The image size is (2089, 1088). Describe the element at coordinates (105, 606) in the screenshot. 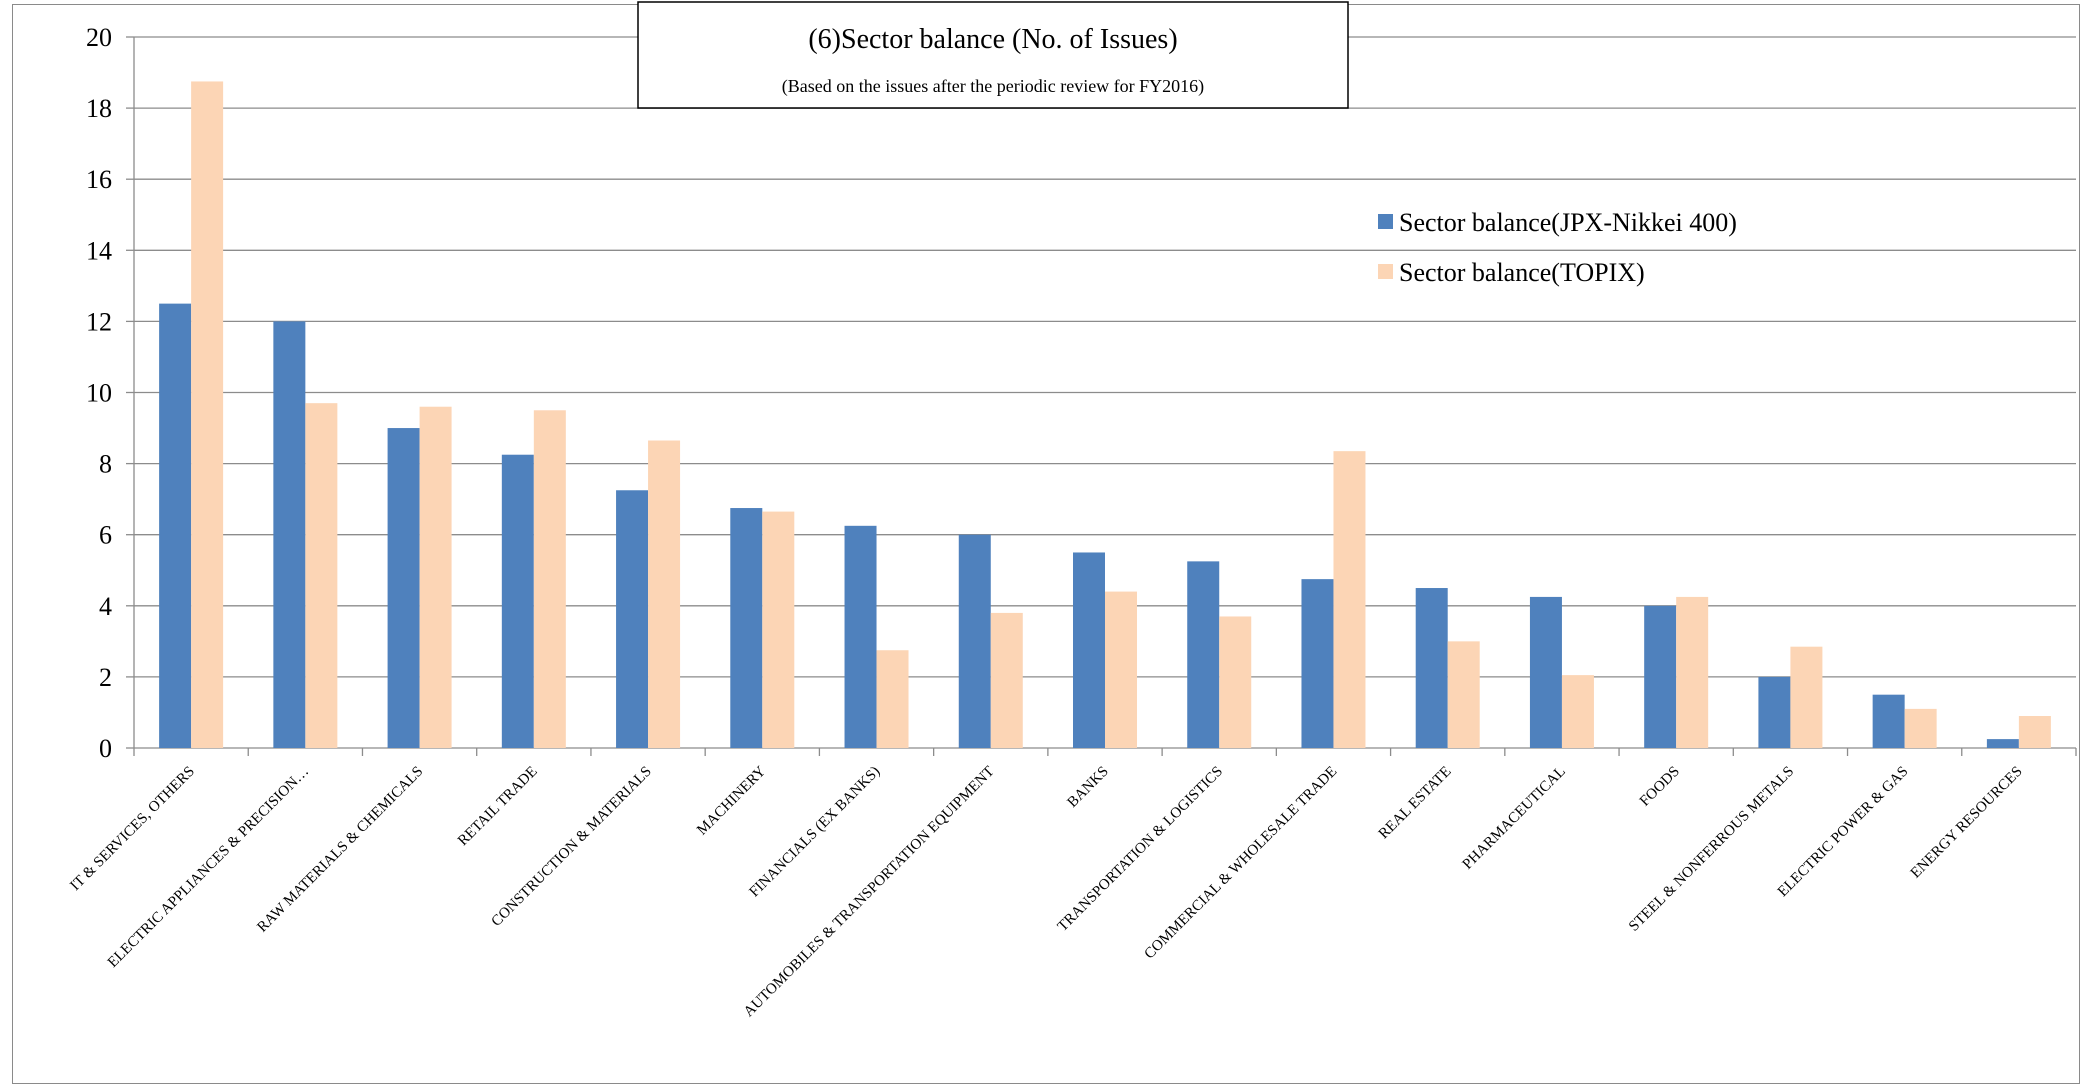

I see `y-tick-label: 4` at that location.